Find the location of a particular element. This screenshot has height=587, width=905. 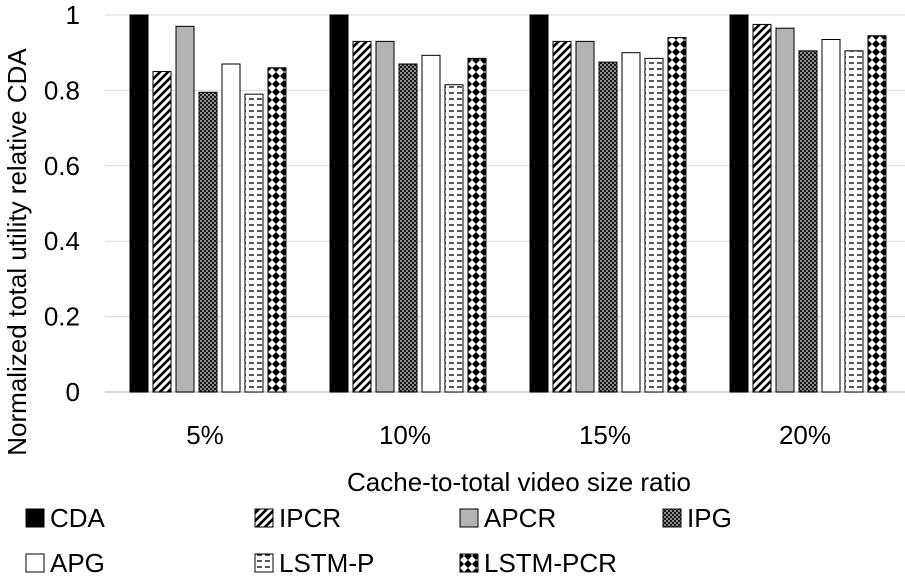

legend-label-lstm-p: LSTM-P is located at coordinates (326, 563).